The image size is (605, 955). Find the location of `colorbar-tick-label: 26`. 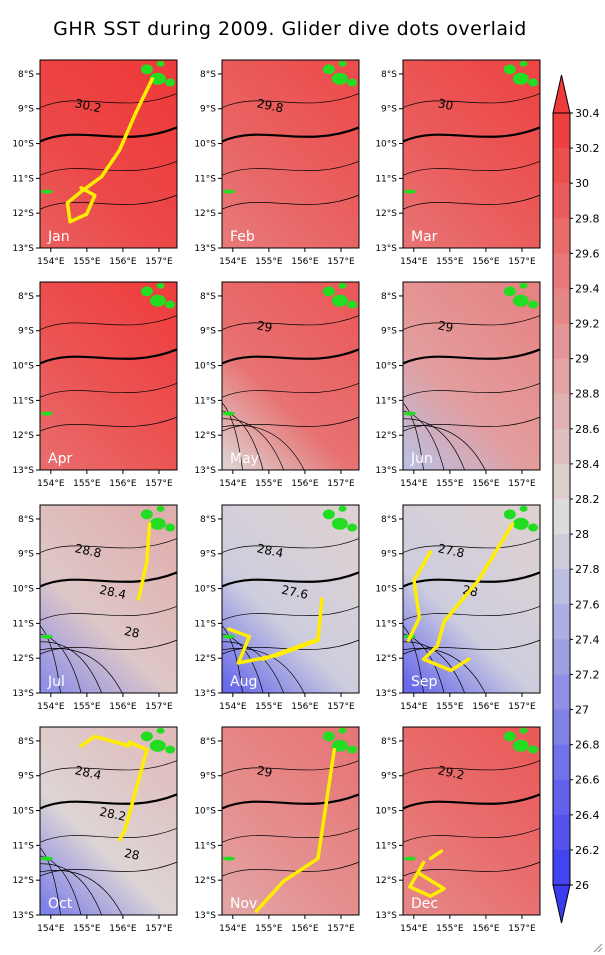

colorbar-tick-label: 26 is located at coordinates (582, 885).